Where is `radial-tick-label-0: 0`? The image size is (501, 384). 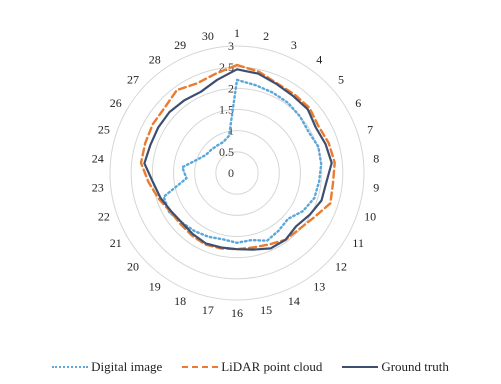
radial-tick-label-0: 0 is located at coordinates (231, 173).